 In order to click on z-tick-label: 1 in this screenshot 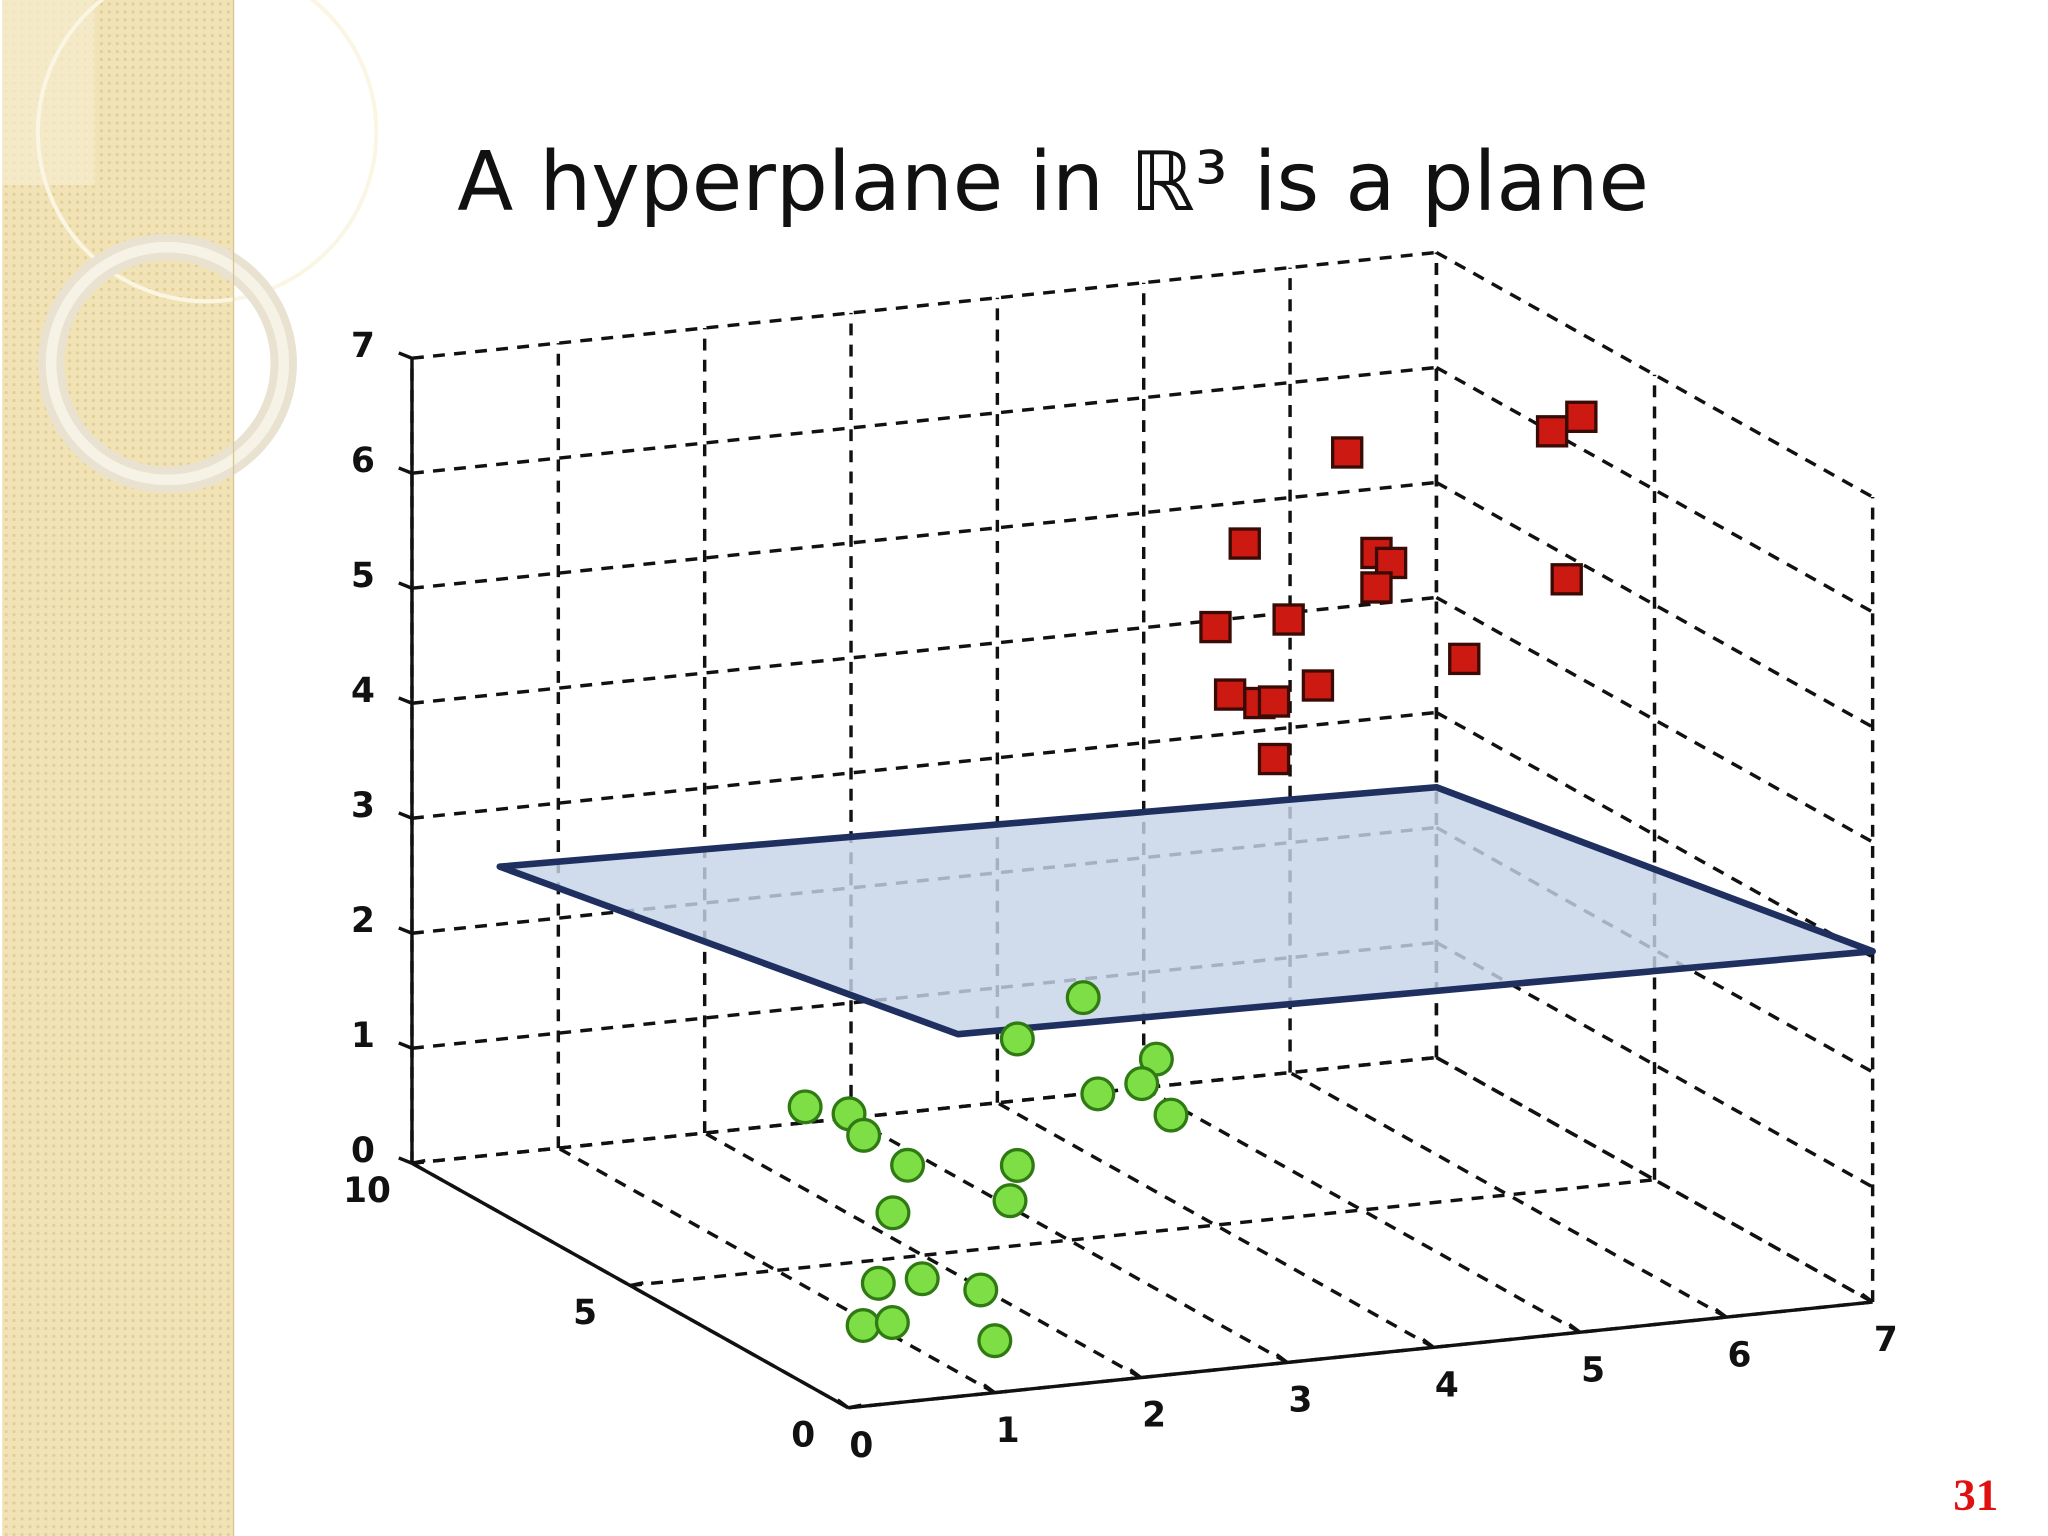, I will do `click(363, 1036)`.